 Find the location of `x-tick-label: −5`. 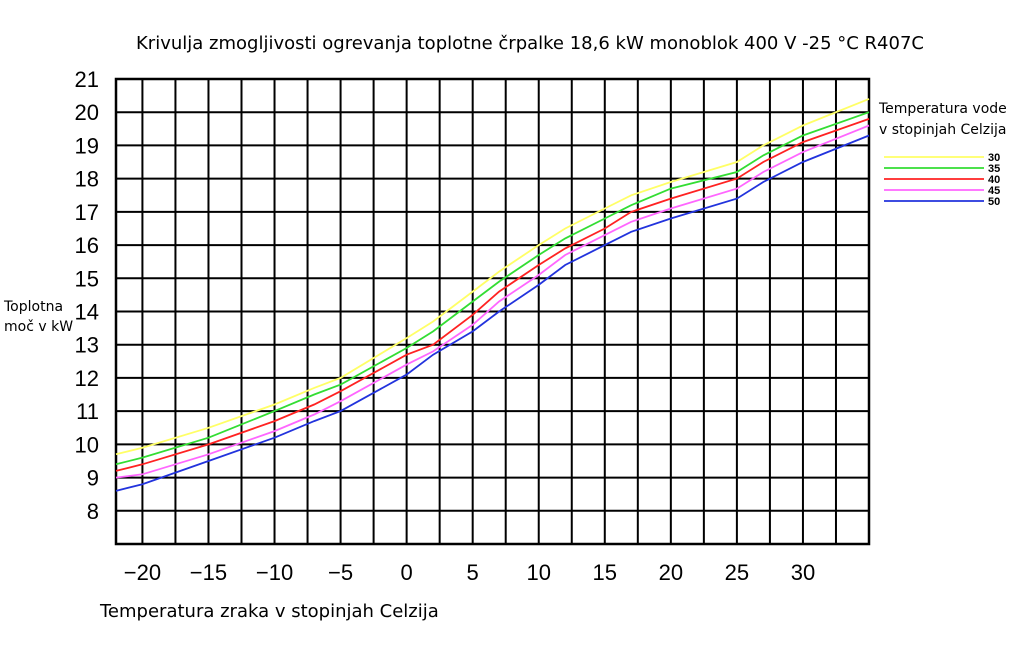

x-tick-label: −5 is located at coordinates (340, 572).